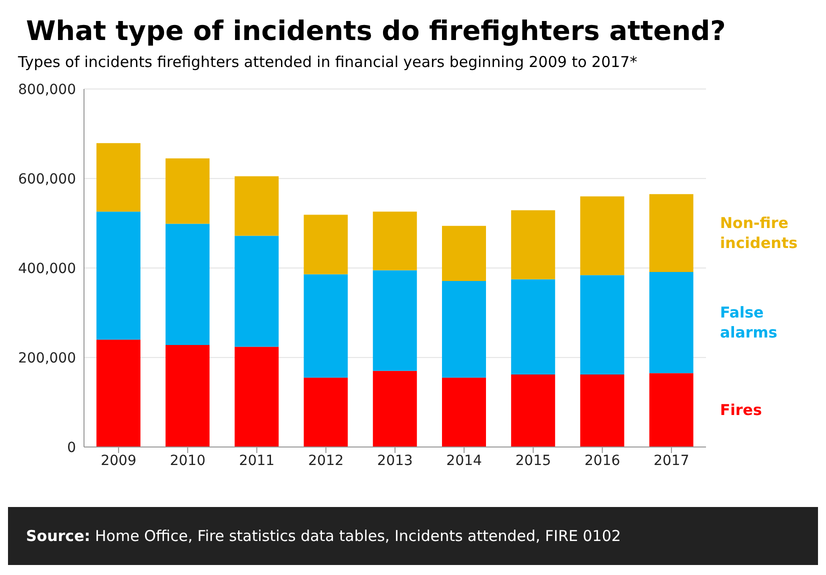 The image size is (826, 575). Describe the element at coordinates (533, 460) in the screenshot. I see `x-tick-label: 2015` at that location.